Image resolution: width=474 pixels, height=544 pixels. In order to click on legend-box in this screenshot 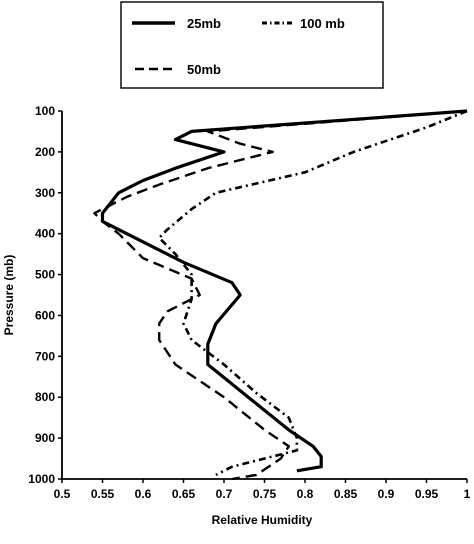, I will do `click(252, 45)`.